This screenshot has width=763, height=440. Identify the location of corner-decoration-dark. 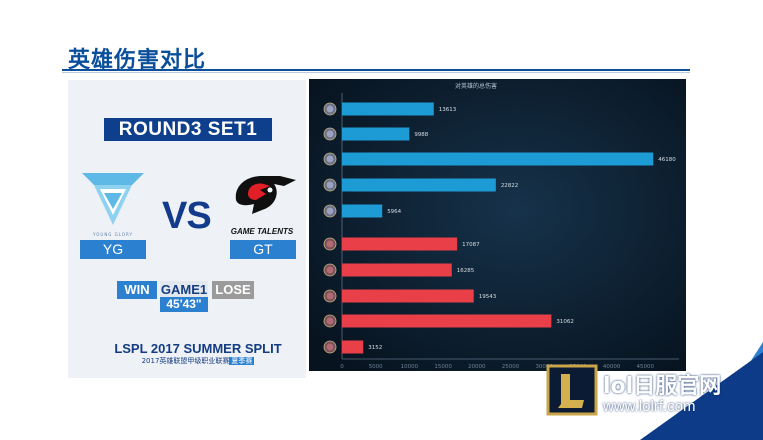
(701, 390).